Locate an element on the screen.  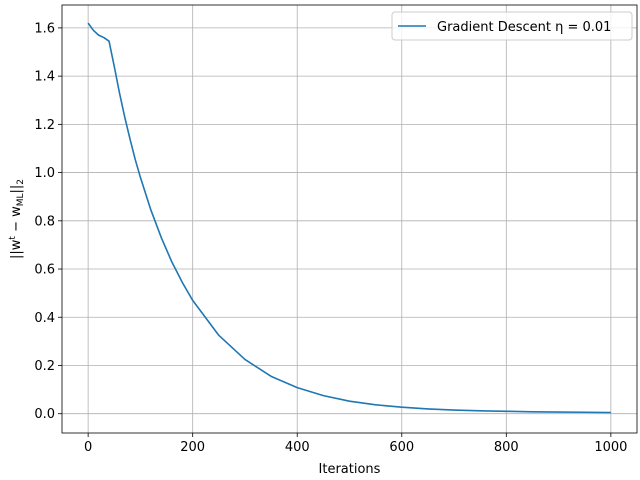
x-tick-label: 0 is located at coordinates (88, 447).